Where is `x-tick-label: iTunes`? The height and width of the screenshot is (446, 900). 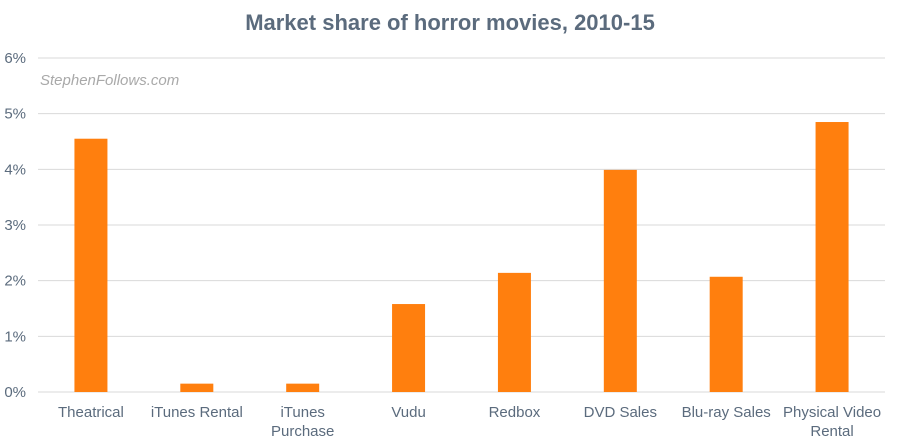 x-tick-label: iTunes is located at coordinates (302, 412).